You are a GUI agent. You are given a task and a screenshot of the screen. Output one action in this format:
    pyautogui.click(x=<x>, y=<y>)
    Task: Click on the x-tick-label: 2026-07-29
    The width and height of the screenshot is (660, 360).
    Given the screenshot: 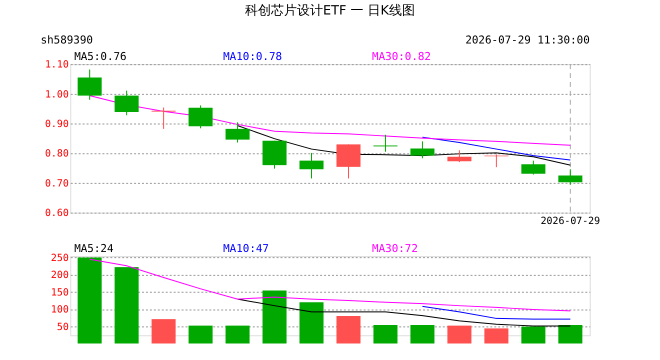 What is the action you would take?
    pyautogui.click(x=570, y=221)
    